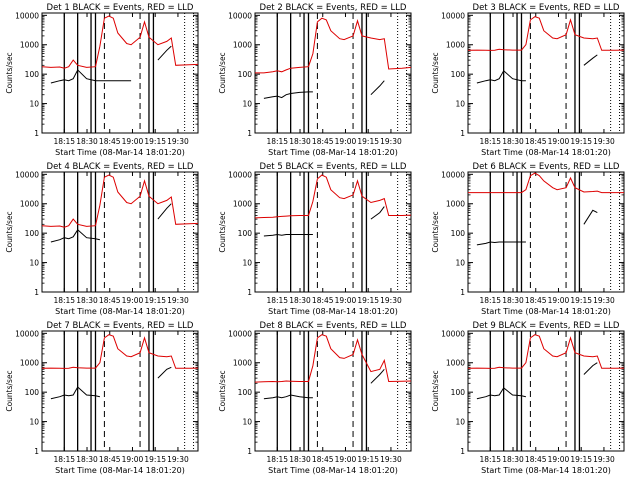  Describe the element at coordinates (546, 167) in the screenshot. I see `panel-title: Det 6 BLACK = Events, RED = LLD` at that location.